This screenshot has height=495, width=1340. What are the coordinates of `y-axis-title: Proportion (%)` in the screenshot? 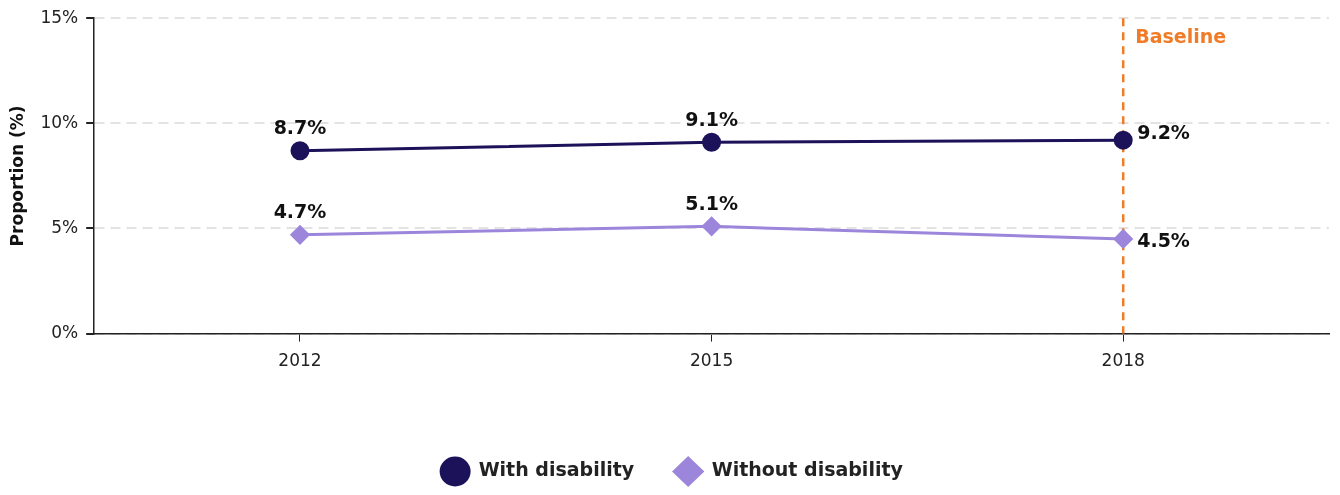 It's located at (16, 176).